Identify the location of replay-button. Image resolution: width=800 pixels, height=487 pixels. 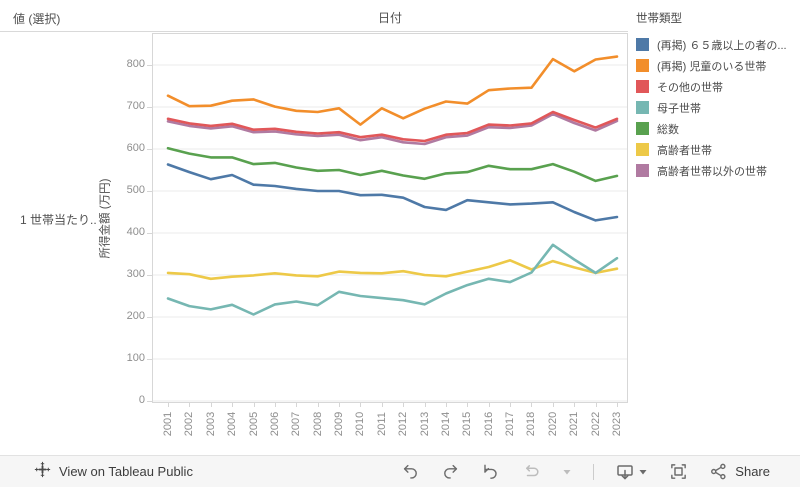
(490, 471).